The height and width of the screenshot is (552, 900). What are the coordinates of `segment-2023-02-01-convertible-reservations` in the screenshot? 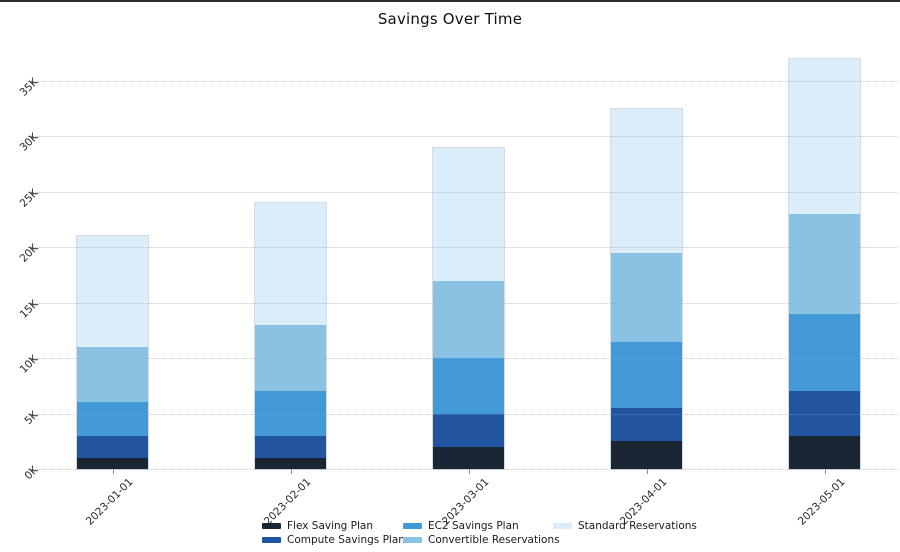 It's located at (290, 358).